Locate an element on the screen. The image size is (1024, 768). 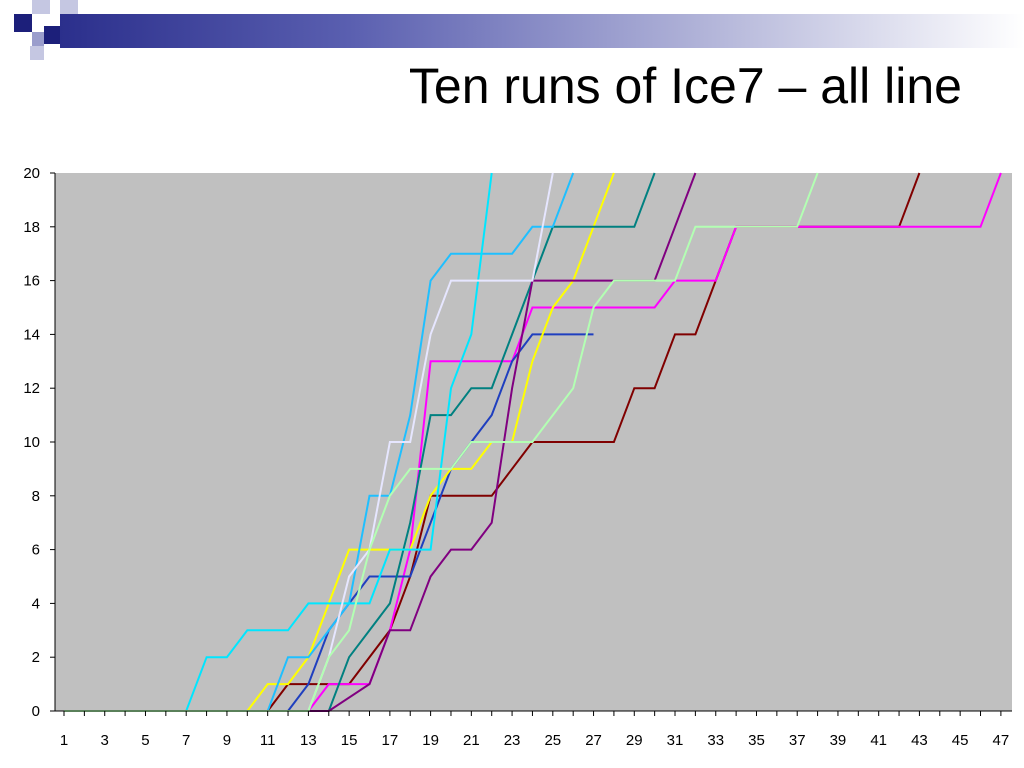
y-tick-label: 10 is located at coordinates (31, 442).